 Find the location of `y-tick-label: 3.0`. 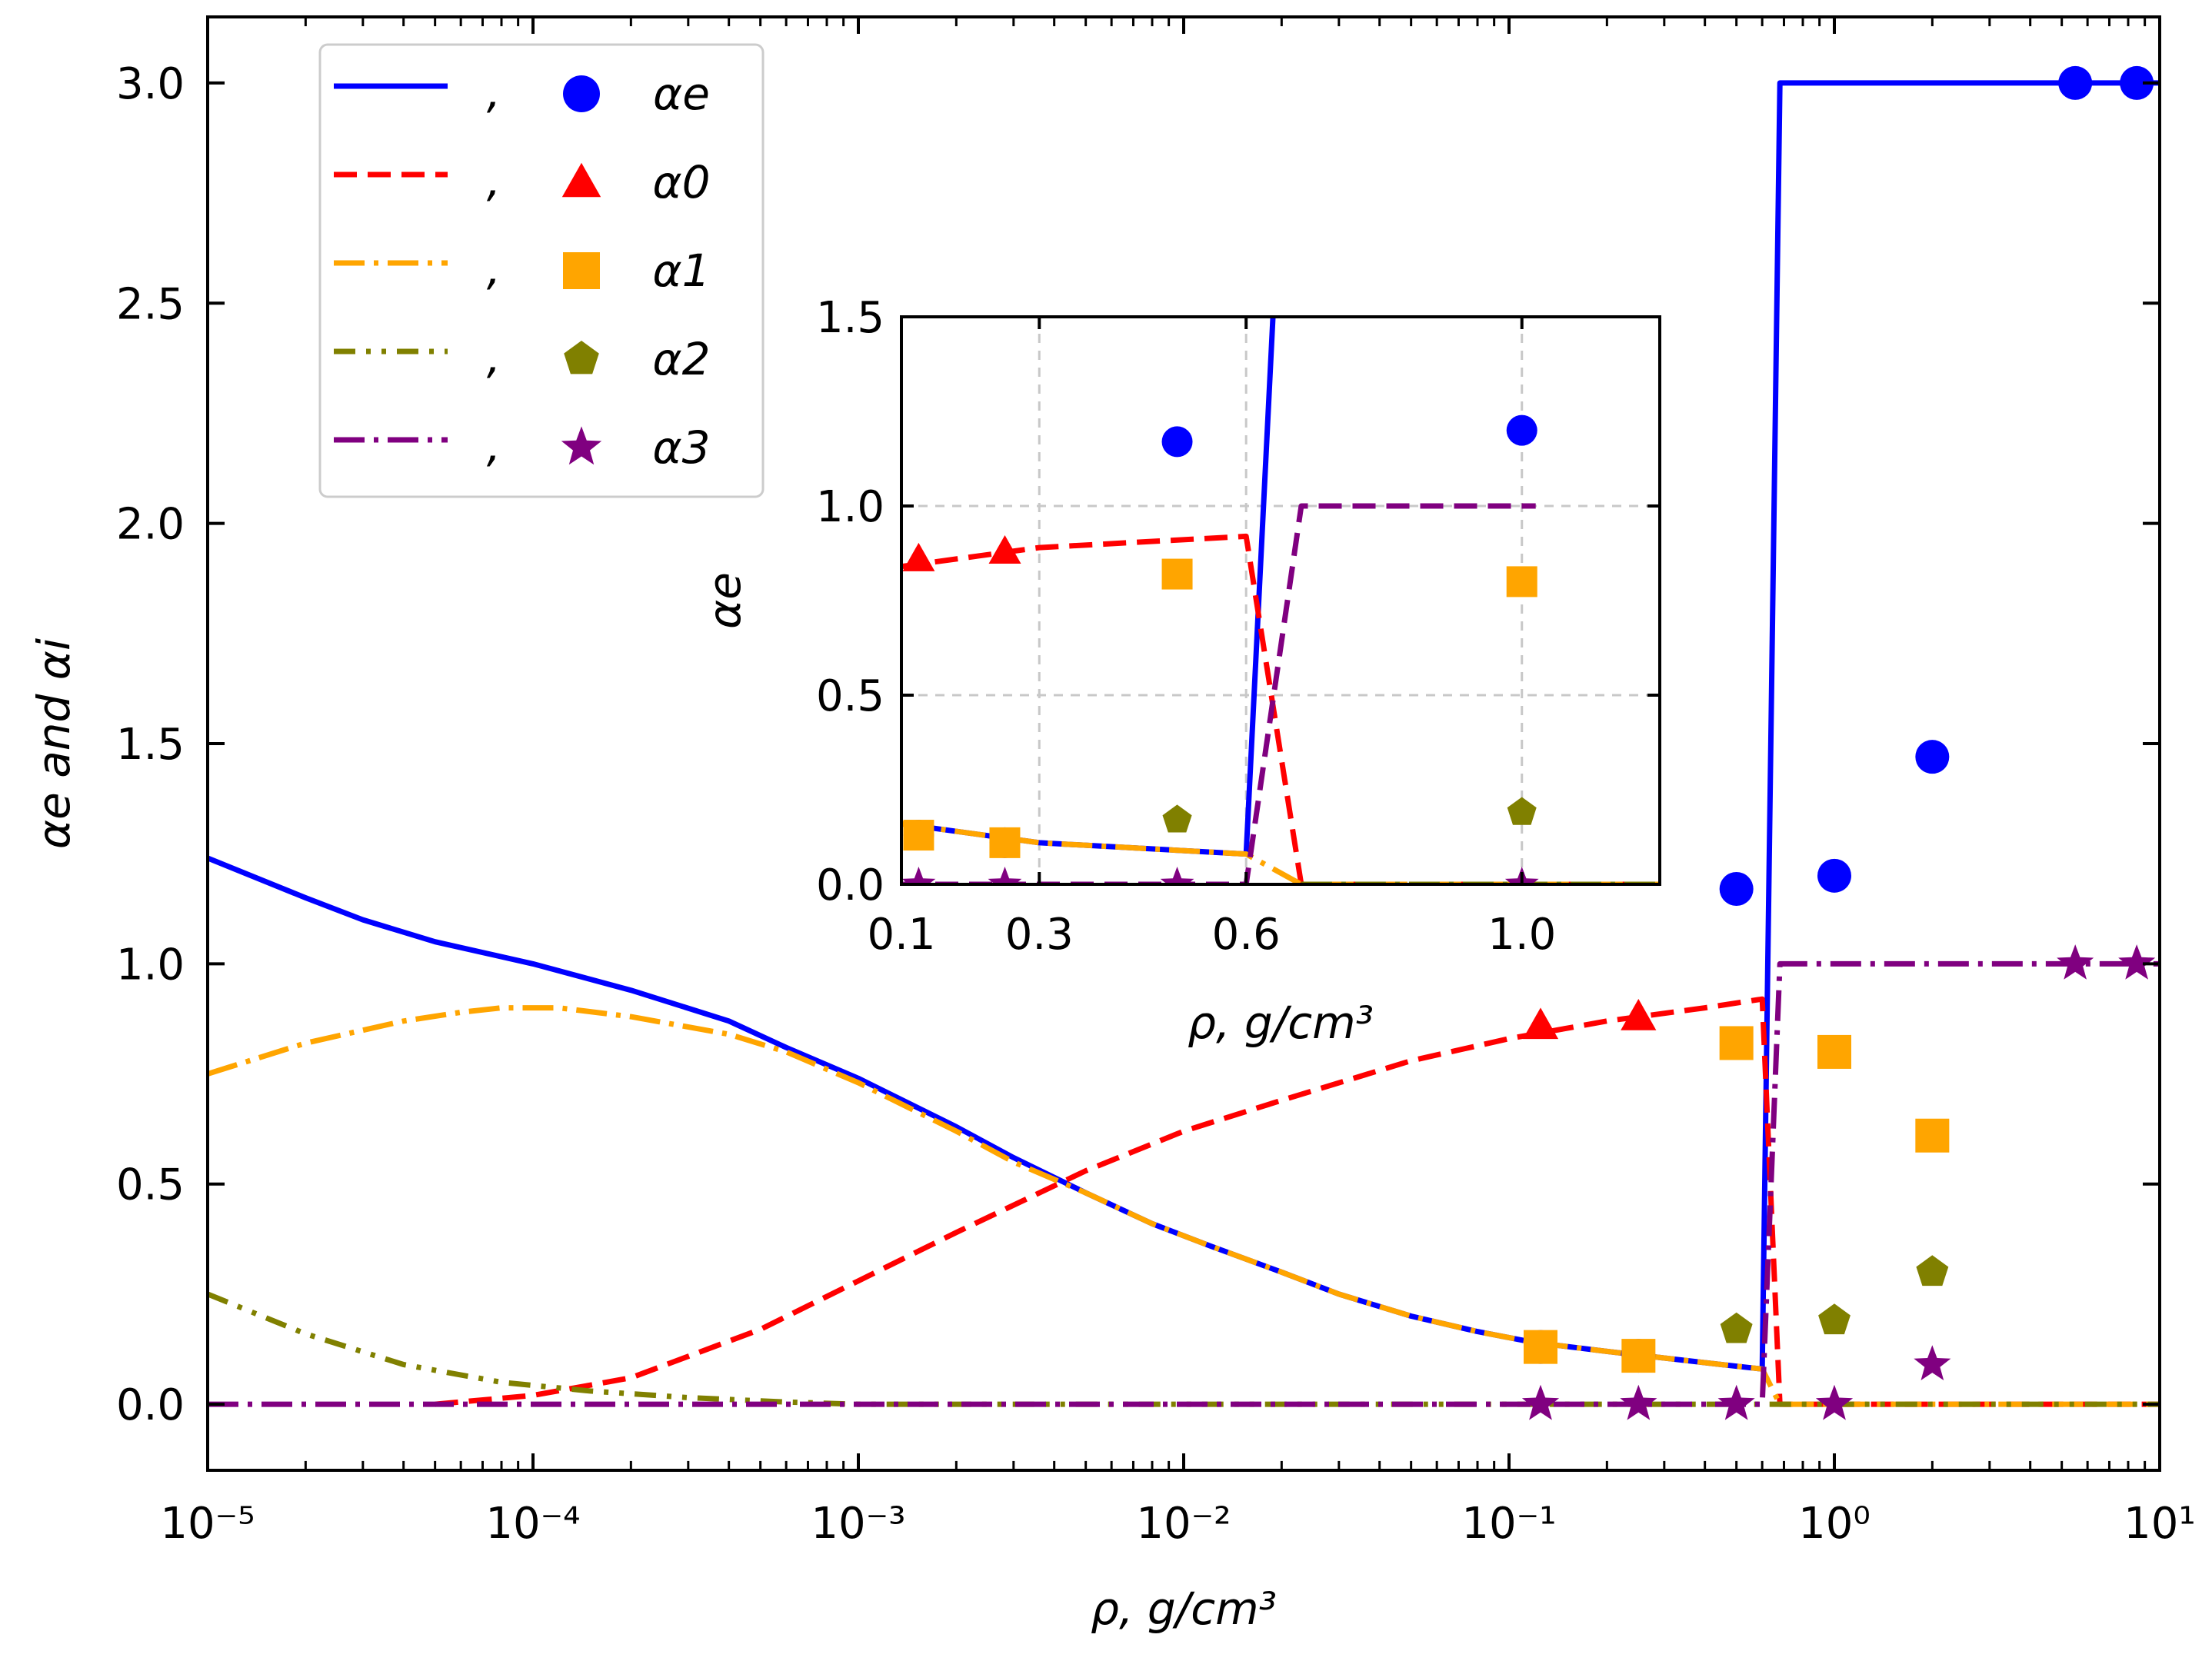

y-tick-label: 3.0 is located at coordinates (150, 84).